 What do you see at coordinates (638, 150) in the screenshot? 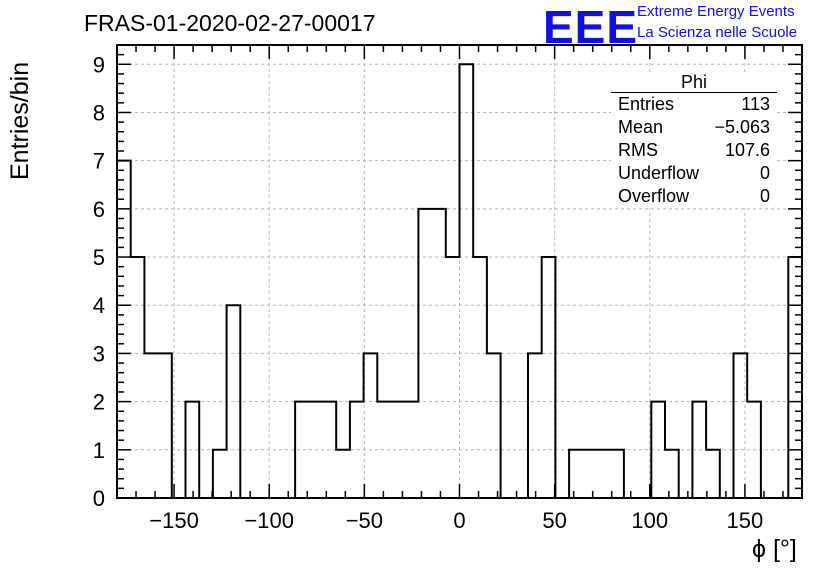
I see `stats-label: RMS` at bounding box center [638, 150].